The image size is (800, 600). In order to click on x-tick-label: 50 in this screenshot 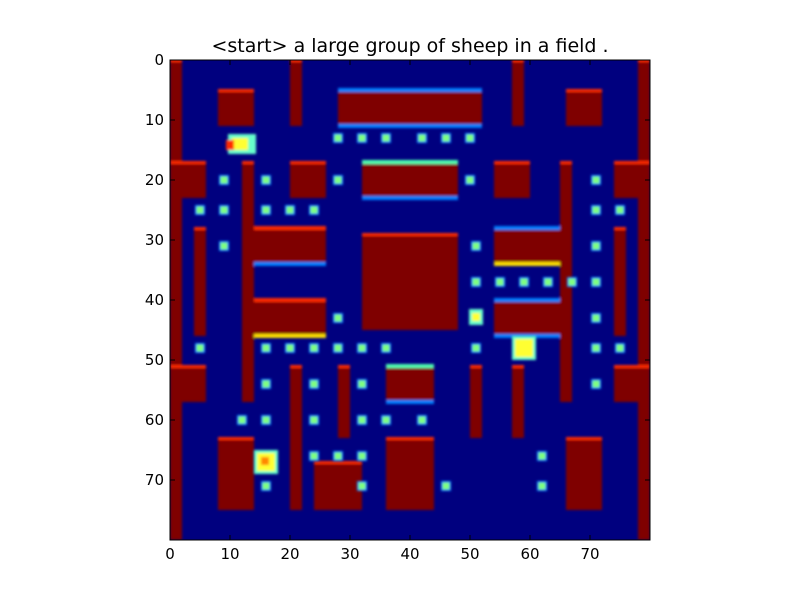, I will do `click(469, 554)`.